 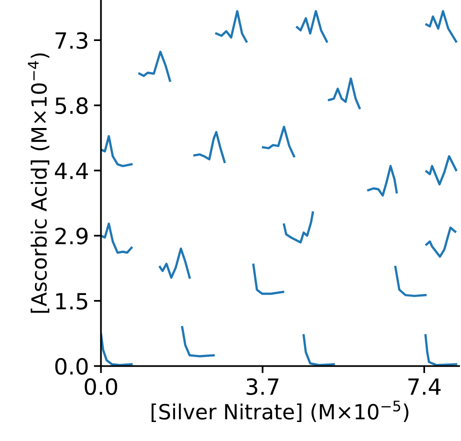 What do you see at coordinates (280, 411) in the screenshot?
I see `x-axis-title: [Silver Nitrate] (M×10$^{−5}$)` at bounding box center [280, 411].